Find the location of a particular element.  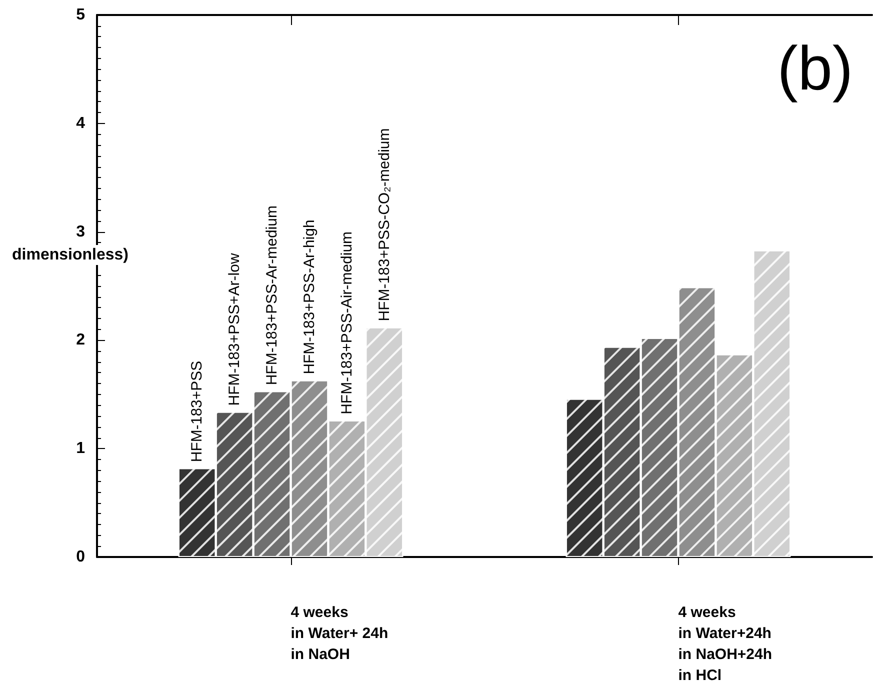

y-tick-label: 2 is located at coordinates (81, 340).